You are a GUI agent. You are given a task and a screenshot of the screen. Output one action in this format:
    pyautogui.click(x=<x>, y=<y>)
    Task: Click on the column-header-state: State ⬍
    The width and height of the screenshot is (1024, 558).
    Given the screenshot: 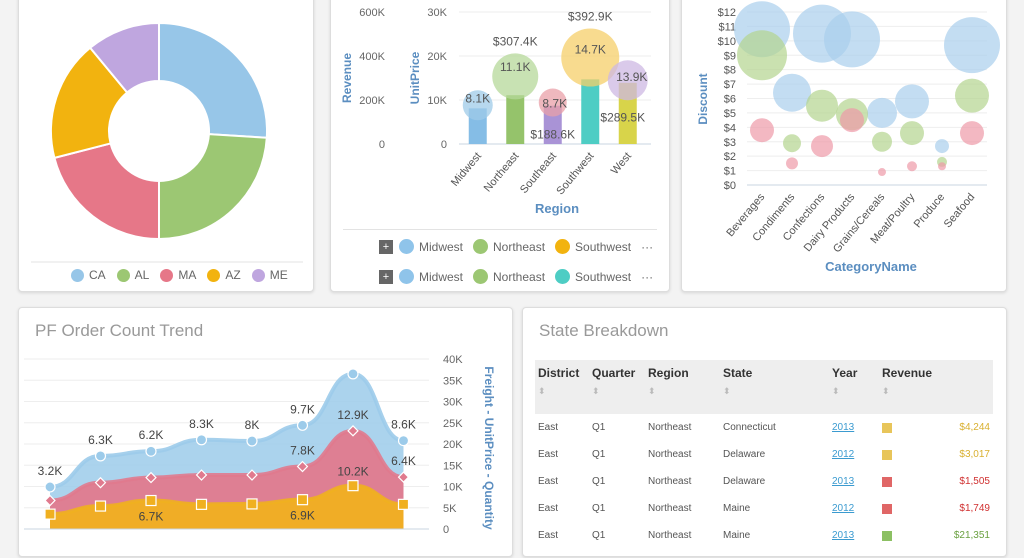 What is the action you would take?
    pyautogui.click(x=774, y=387)
    